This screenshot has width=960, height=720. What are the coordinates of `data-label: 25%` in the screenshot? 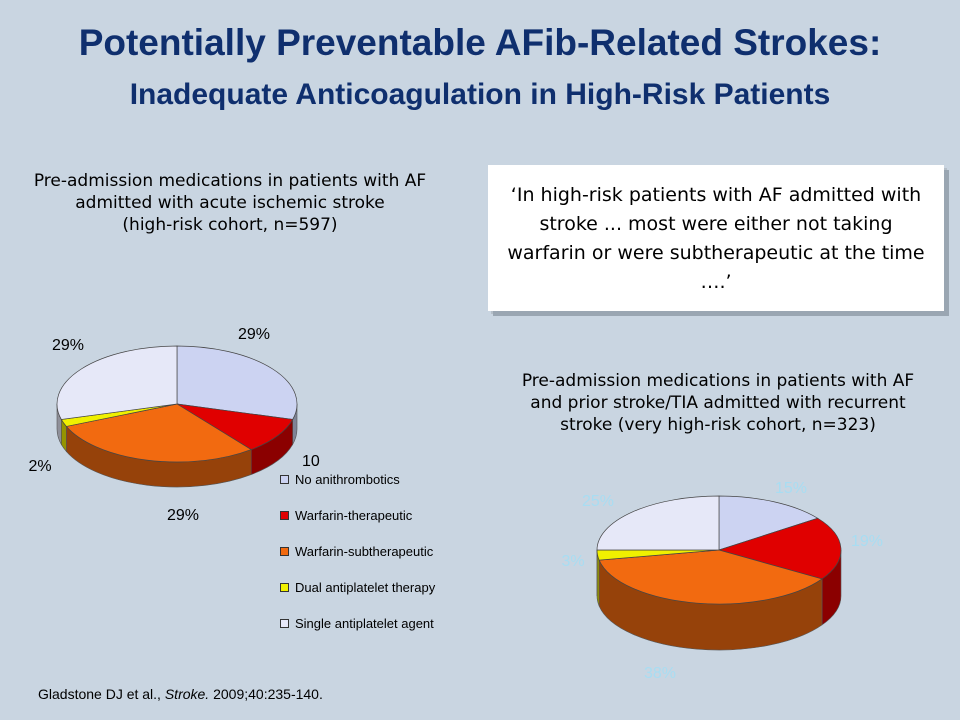 It's located at (598, 501).